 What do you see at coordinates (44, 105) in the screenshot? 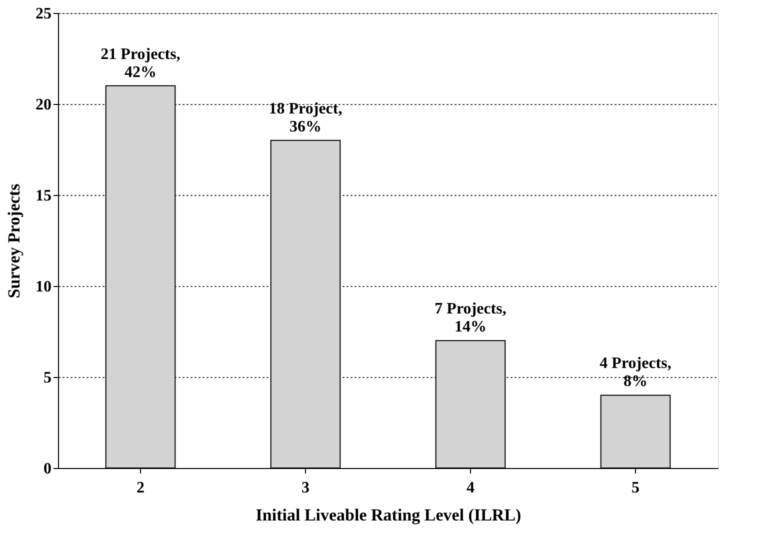
I see `y-tick-label: 20` at bounding box center [44, 105].